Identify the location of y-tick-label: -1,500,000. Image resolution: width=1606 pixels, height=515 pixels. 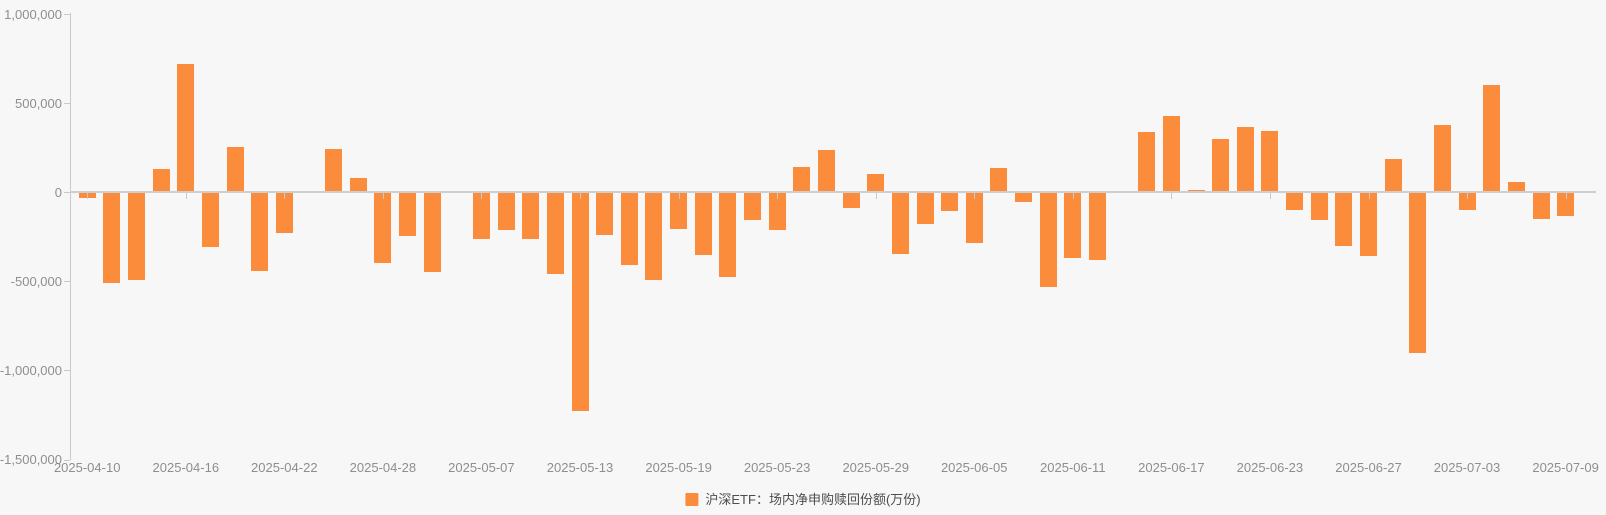
(31, 459).